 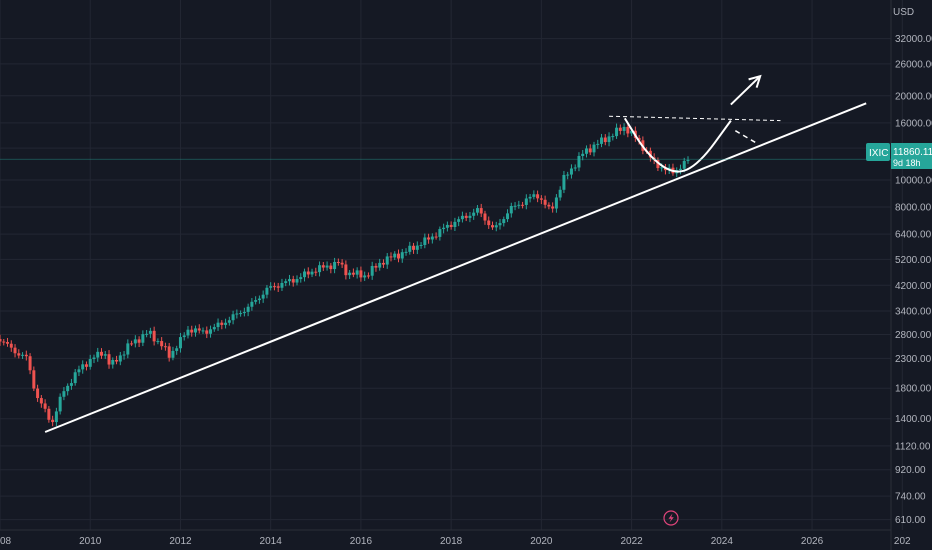 I want to click on y-tick-label: 5200.00, so click(x=913, y=260).